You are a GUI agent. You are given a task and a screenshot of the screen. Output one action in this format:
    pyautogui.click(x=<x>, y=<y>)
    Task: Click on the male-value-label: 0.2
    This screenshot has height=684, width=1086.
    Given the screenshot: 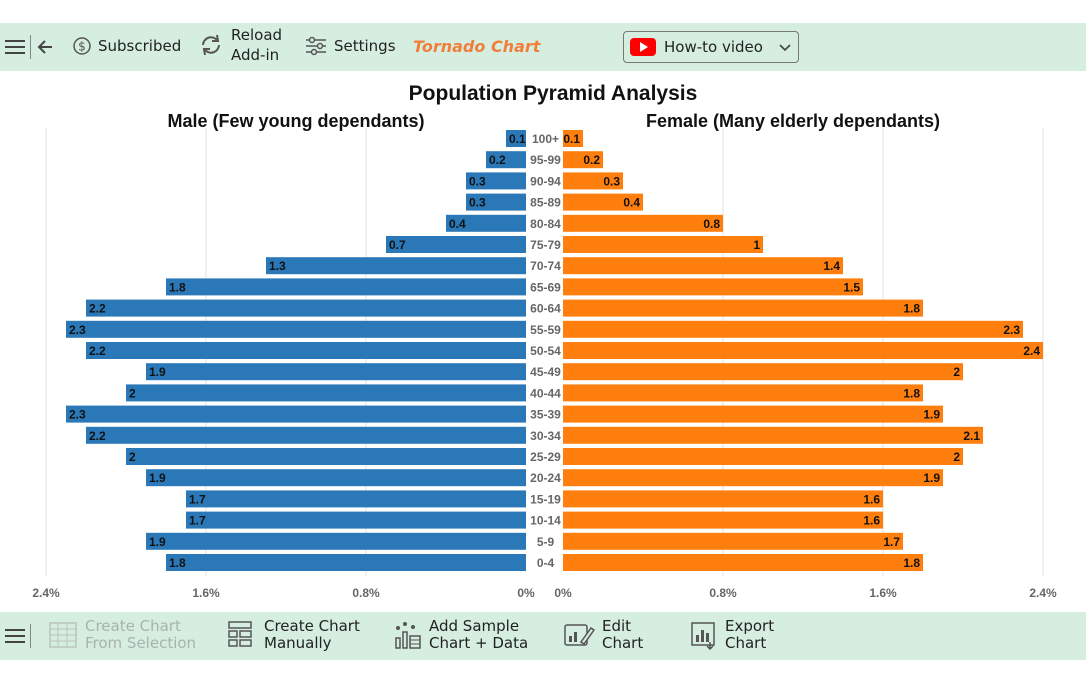 What is the action you would take?
    pyautogui.click(x=497, y=160)
    